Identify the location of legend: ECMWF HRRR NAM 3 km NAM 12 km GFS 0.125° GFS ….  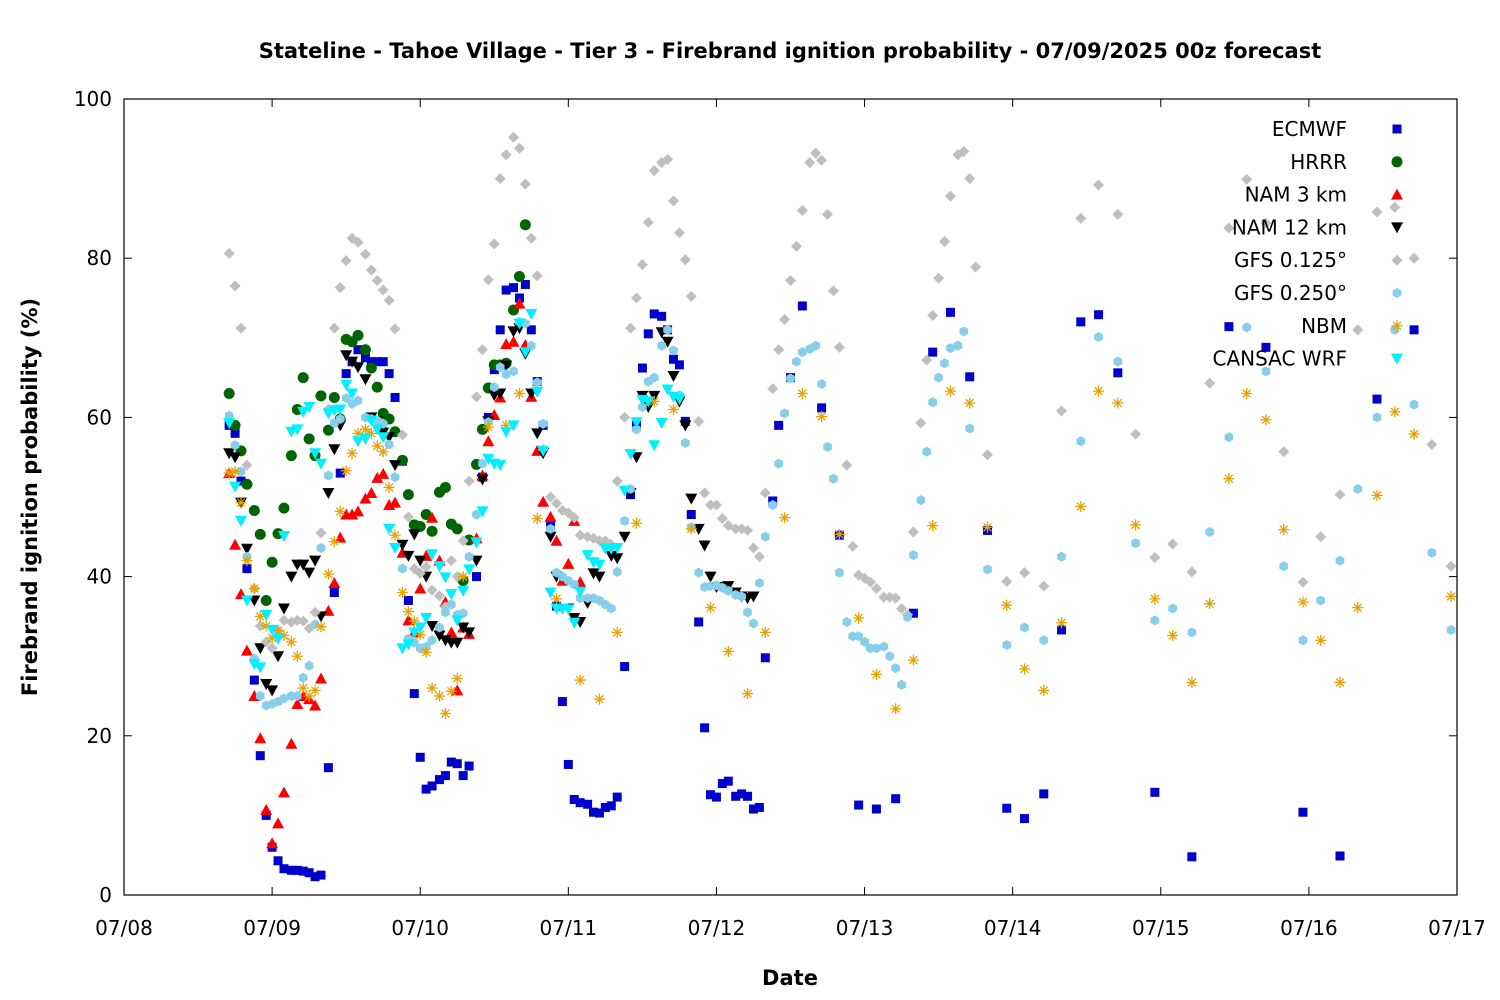
(1307, 244).